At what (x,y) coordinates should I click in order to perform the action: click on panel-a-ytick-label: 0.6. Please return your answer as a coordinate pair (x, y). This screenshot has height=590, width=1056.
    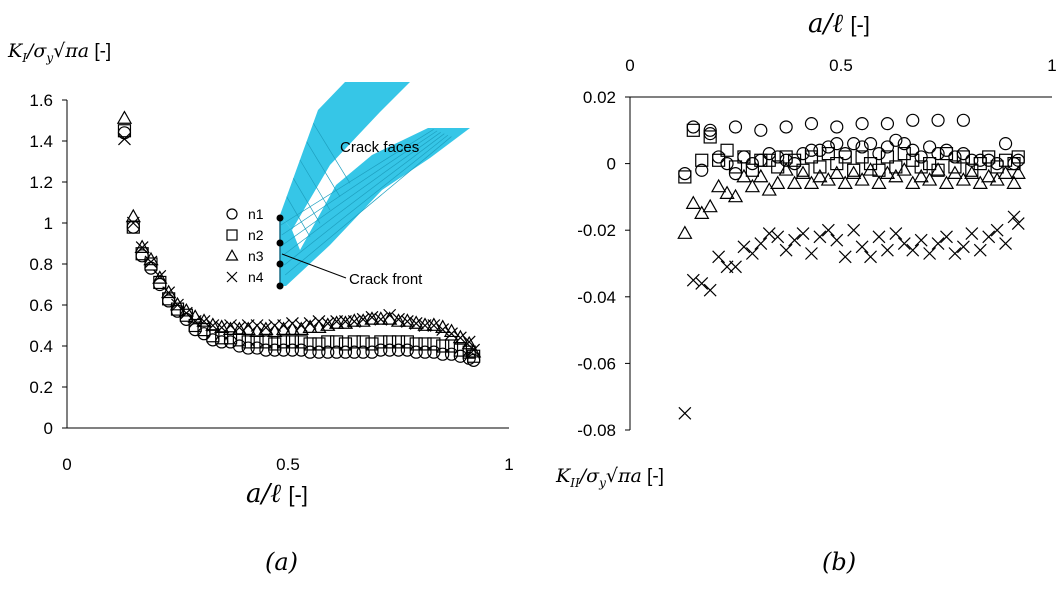
    Looking at the image, I should click on (41, 305).